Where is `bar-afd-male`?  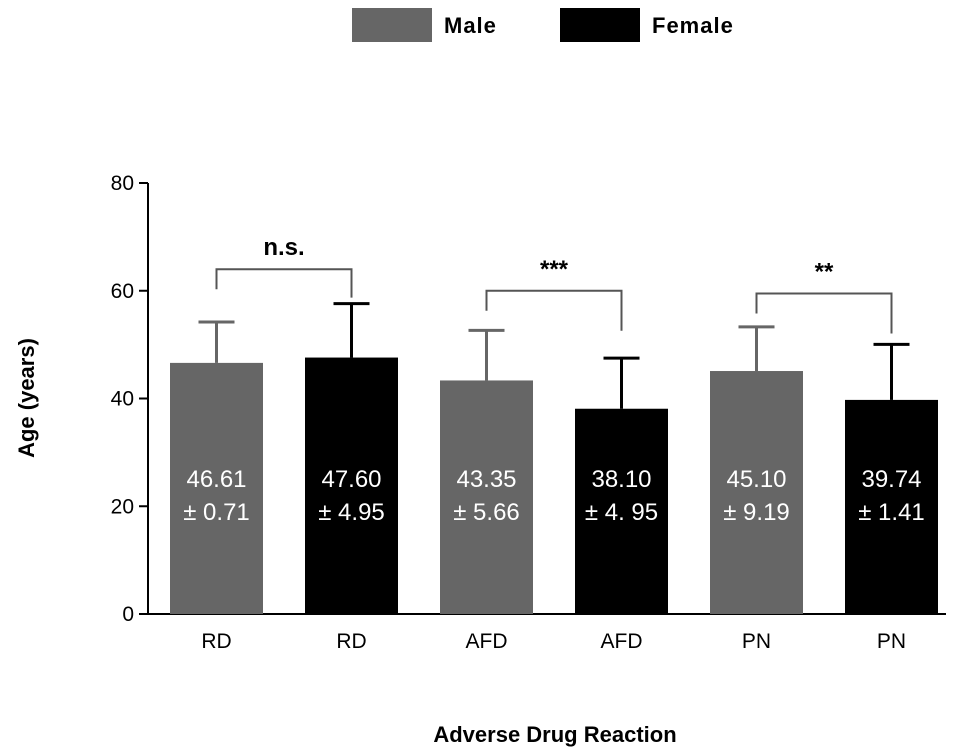
bar-afd-male is located at coordinates (486, 497).